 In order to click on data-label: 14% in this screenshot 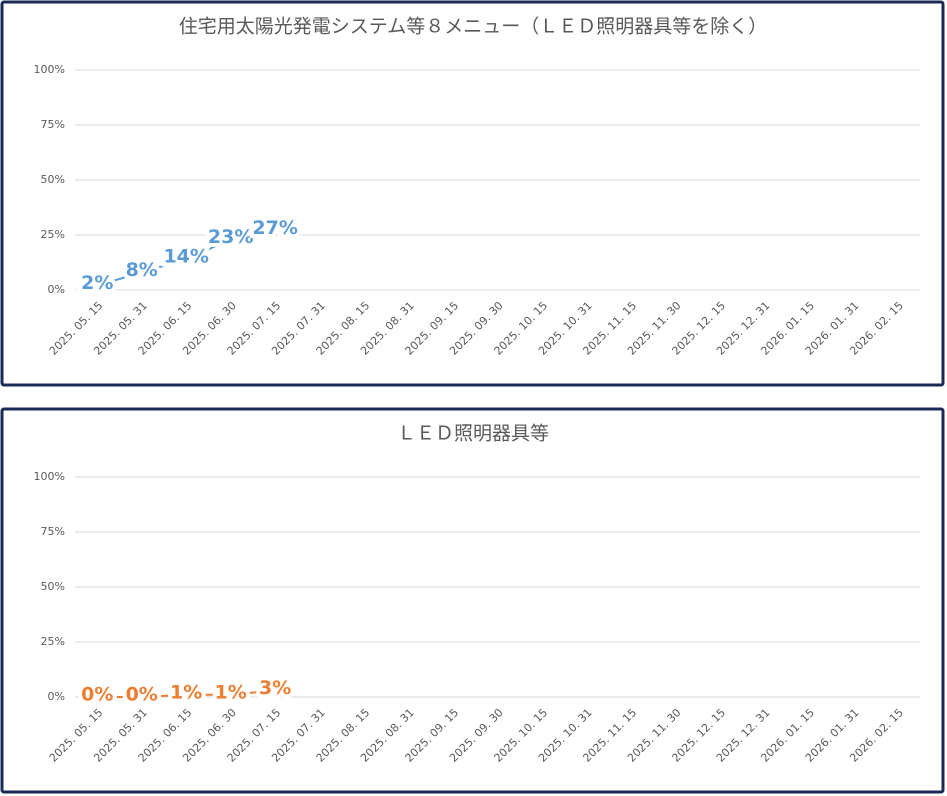, I will do `click(185, 257)`.